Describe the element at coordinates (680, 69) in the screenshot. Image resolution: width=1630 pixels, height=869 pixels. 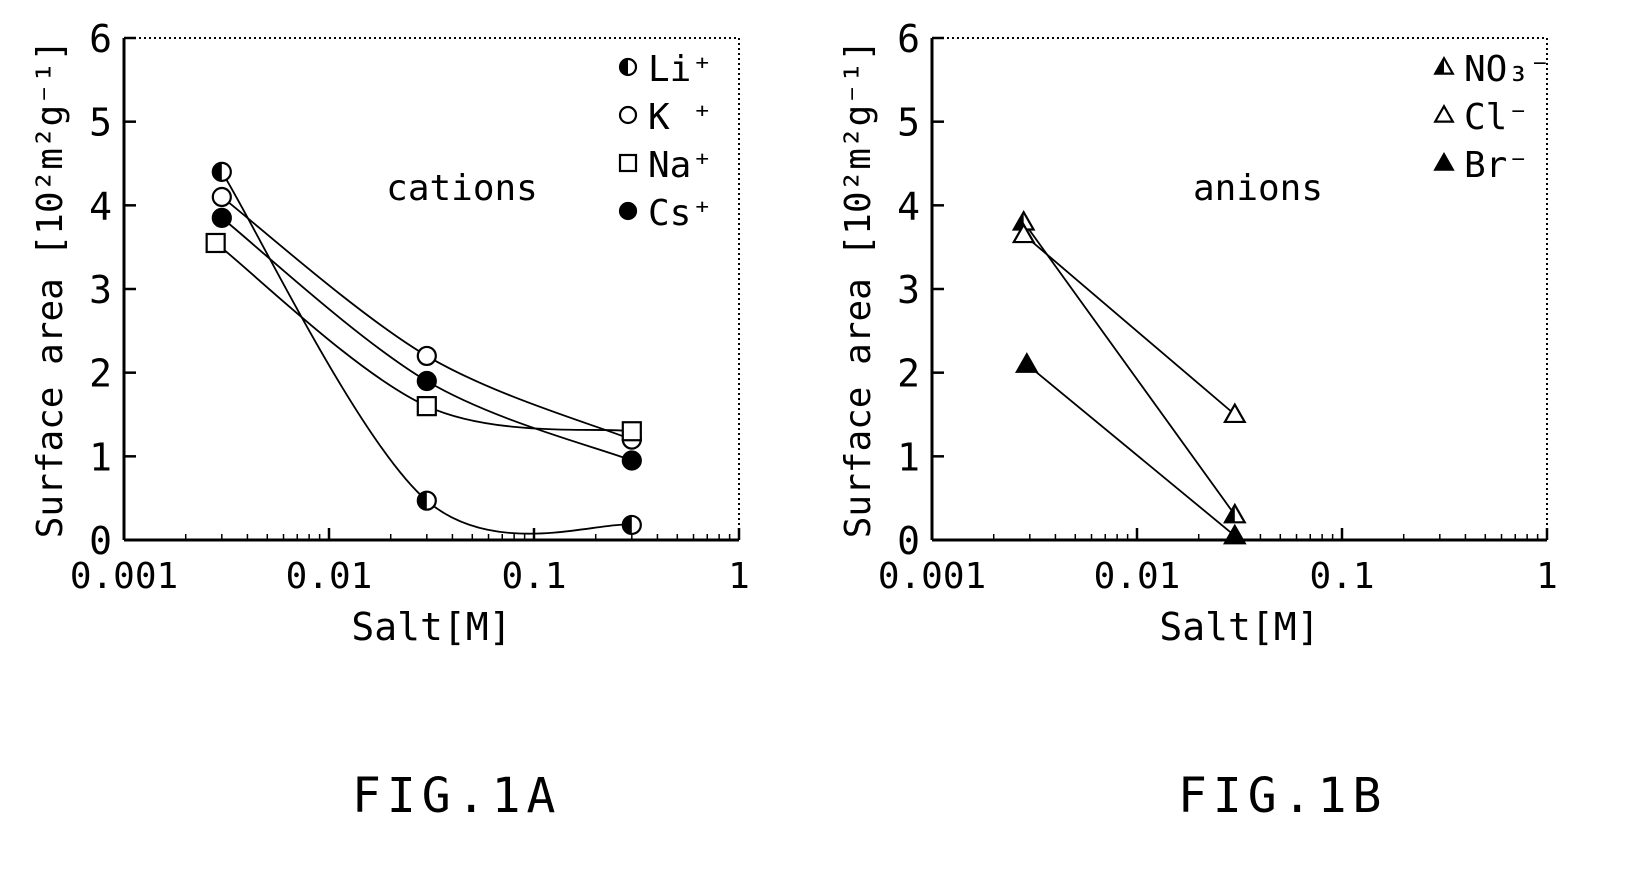
I see `legend-label-0: Li⁺` at that location.